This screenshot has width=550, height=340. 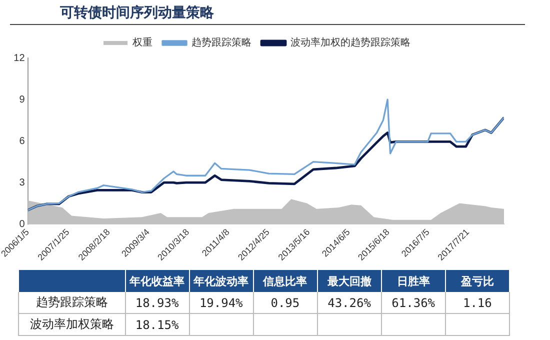 I want to click on text: 18.93%, so click(x=157, y=303).